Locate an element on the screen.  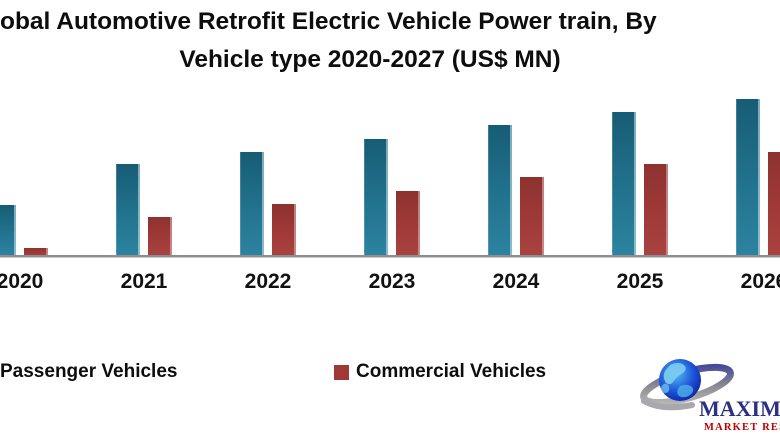
logo-text-maximize: MAXIM is located at coordinates (739, 408).